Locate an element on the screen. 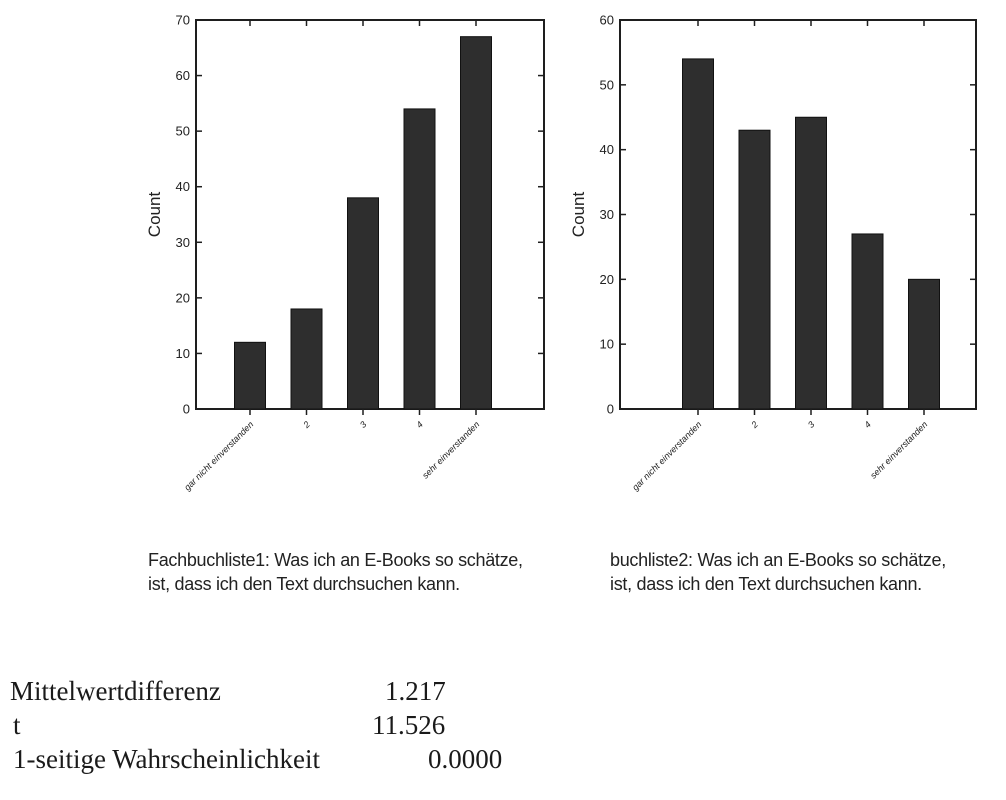 The image size is (1006, 800). stat-row-one-sided-probability: 1-seitige Wahrscheinlichkeit 0.0000 is located at coordinates (300, 761).